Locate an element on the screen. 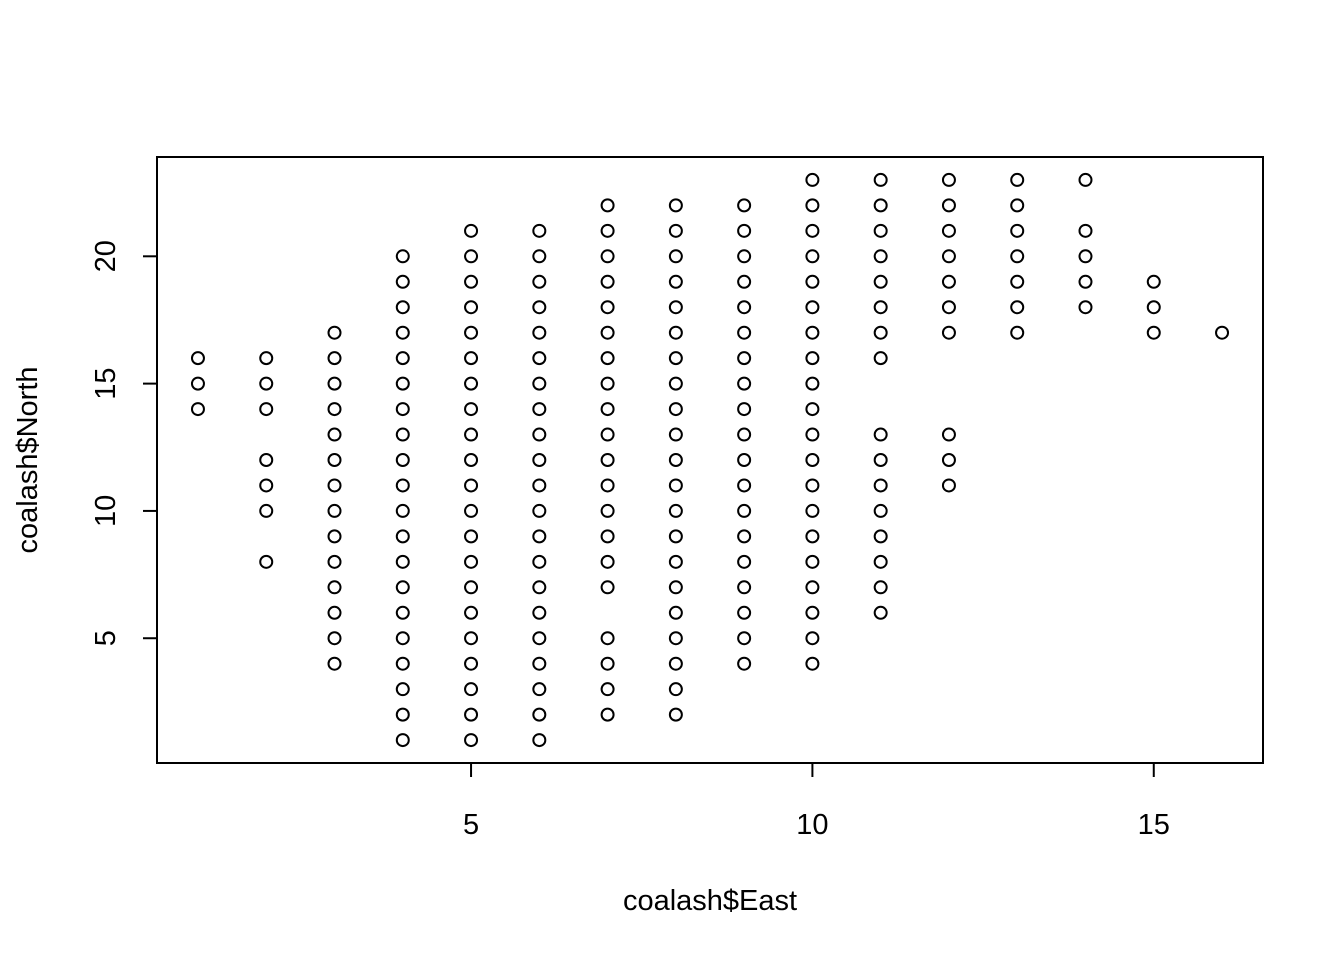 Image resolution: width=1344 pixels, height=960 pixels. y-axis: 5 10 15 20 is located at coordinates (124, 443).